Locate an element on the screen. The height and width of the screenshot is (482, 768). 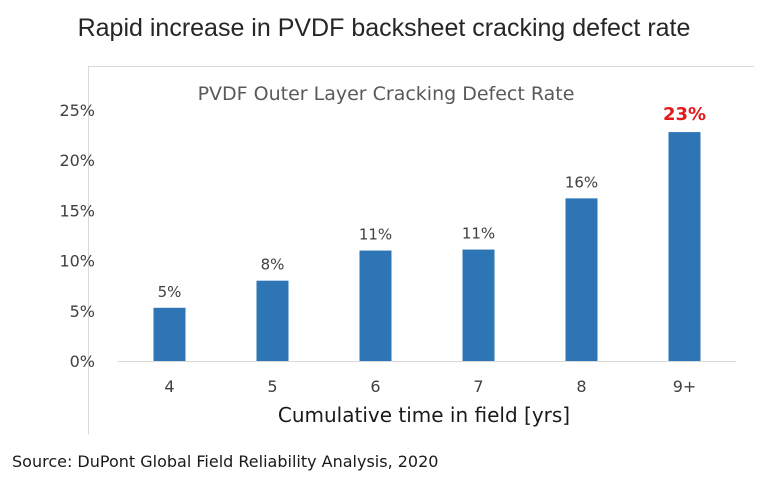
x-tick-label: 7 is located at coordinates (478, 386).